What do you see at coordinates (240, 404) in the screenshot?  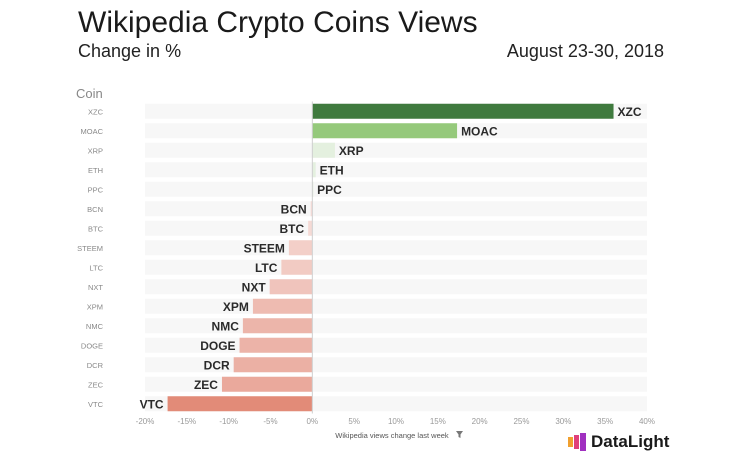 I see `bar-vtc` at bounding box center [240, 404].